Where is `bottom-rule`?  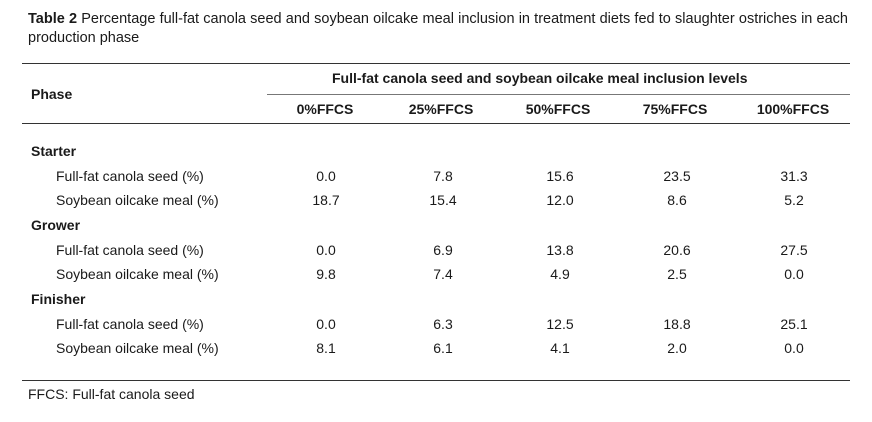
bottom-rule is located at coordinates (436, 380).